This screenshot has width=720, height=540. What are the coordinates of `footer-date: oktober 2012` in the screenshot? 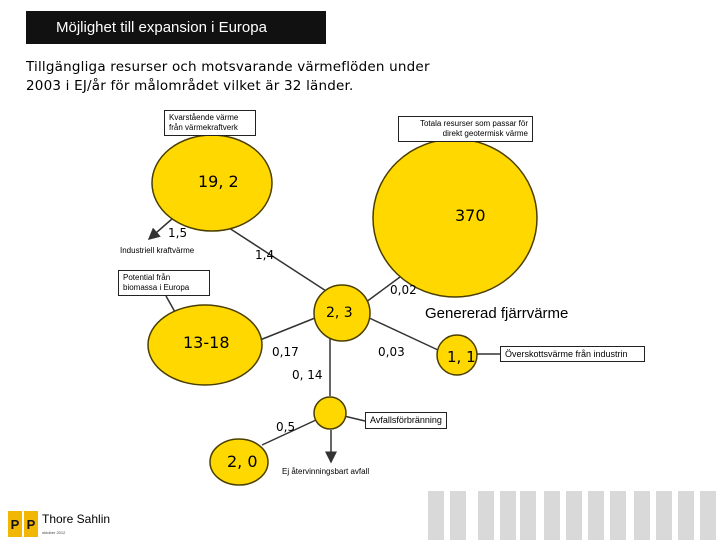 It's located at (54, 532).